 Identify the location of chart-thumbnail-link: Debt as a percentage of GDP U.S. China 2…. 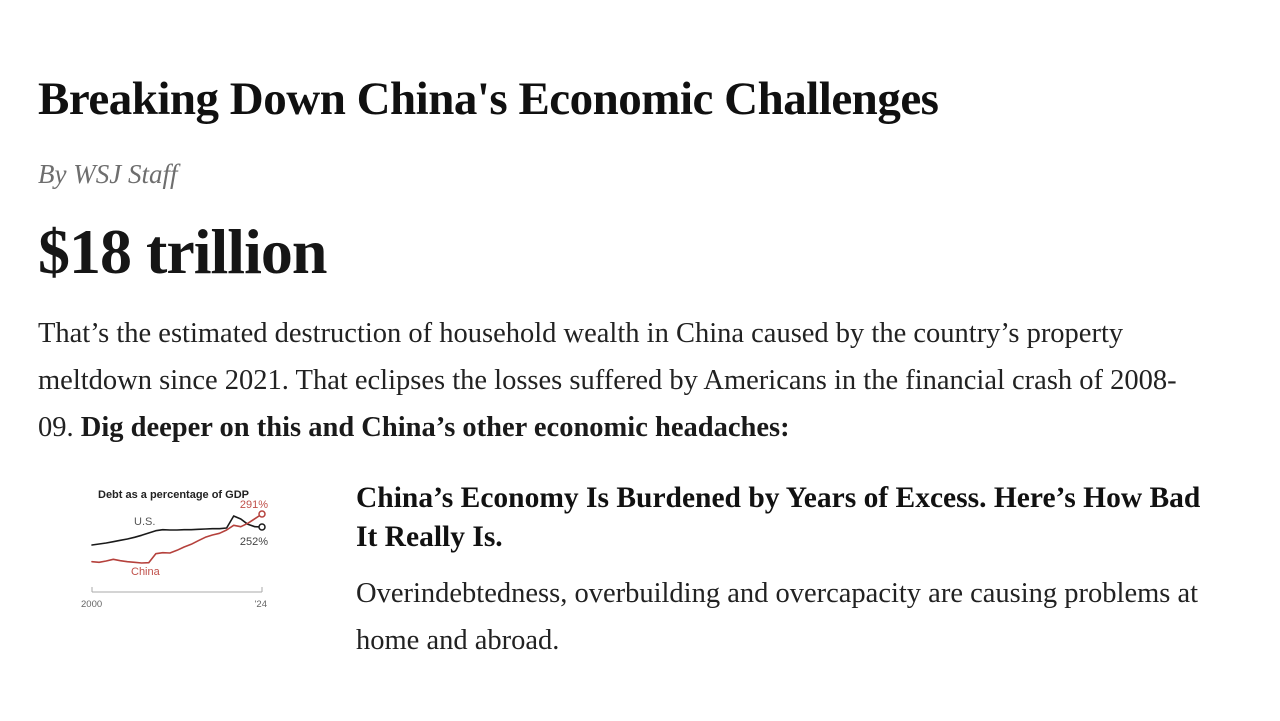
(197, 550).